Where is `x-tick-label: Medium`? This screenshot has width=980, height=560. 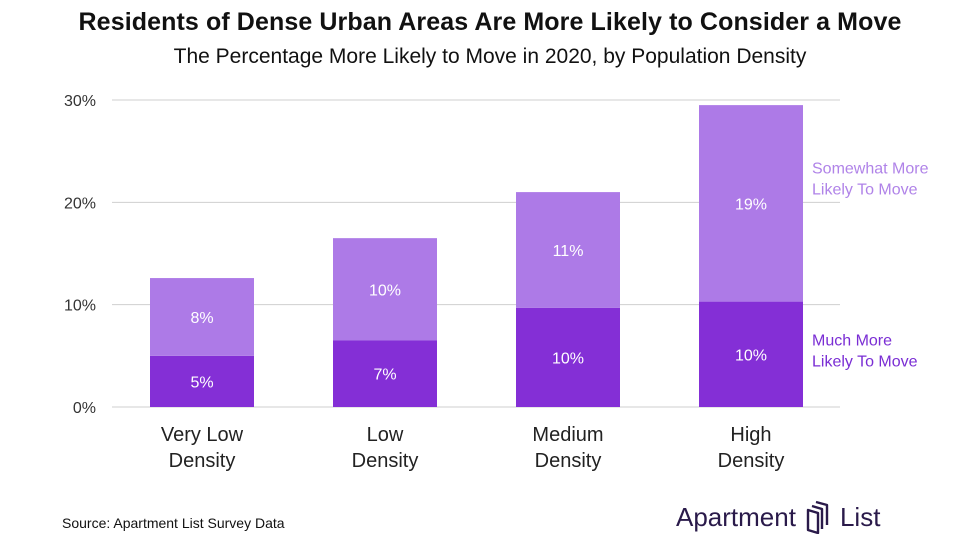 x-tick-label: Medium is located at coordinates (567, 435).